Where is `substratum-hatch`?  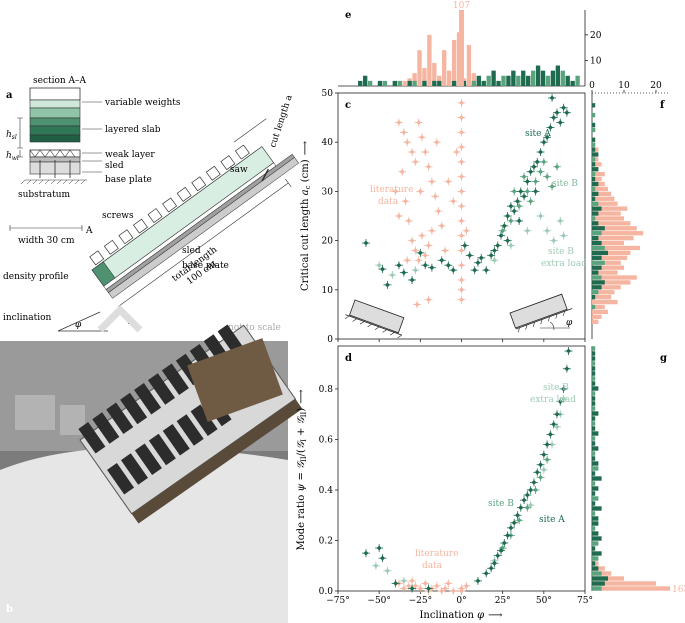
substratum-hatch is located at coordinates (53, 182).